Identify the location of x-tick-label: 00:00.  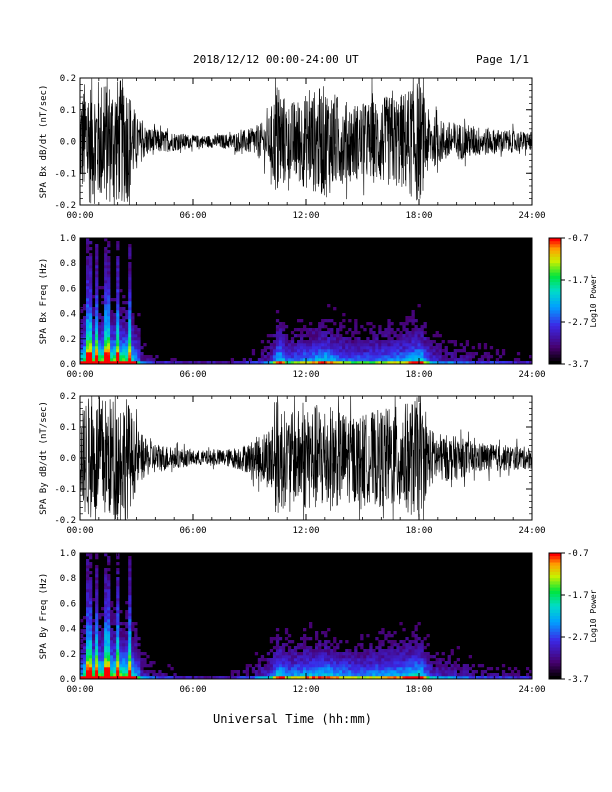
(79, 216).